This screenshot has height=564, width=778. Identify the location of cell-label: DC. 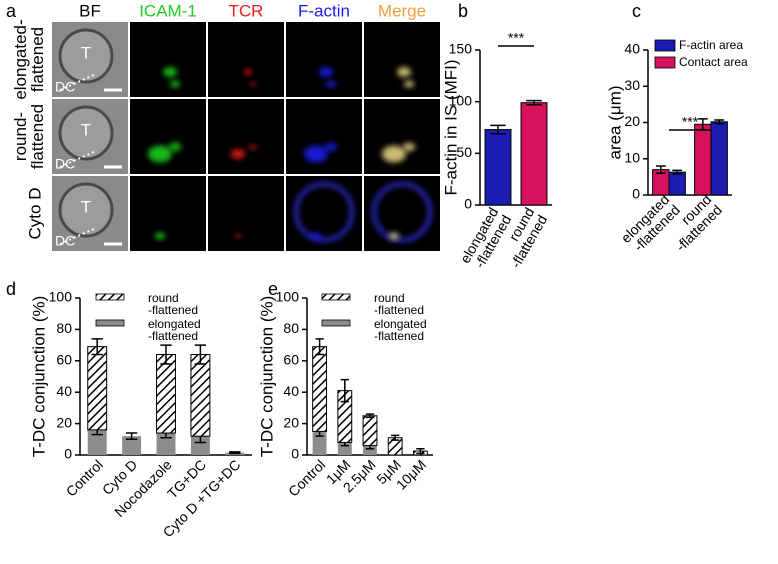
(65, 164).